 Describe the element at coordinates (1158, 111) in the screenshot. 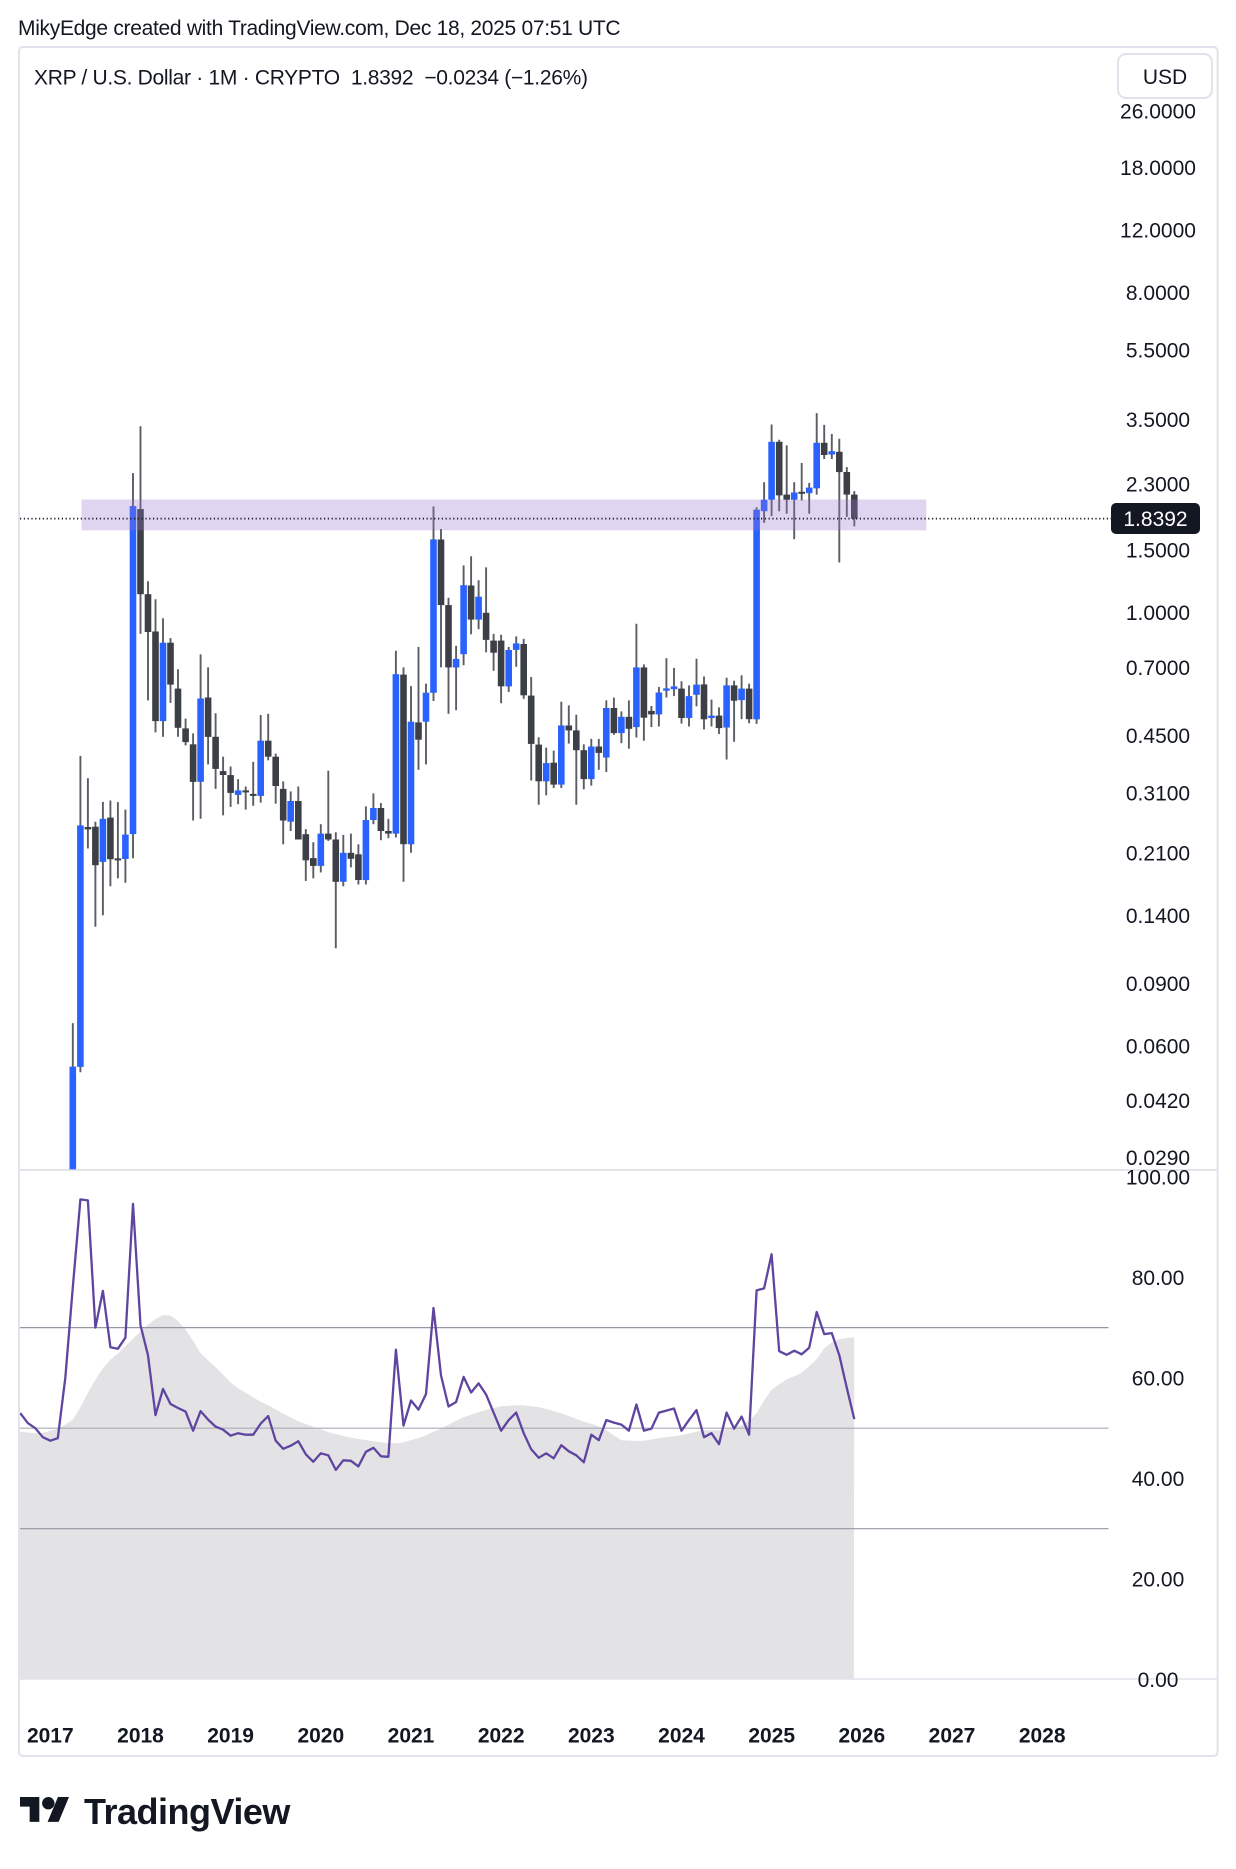

I see `svg-text: 26.0000` at that location.